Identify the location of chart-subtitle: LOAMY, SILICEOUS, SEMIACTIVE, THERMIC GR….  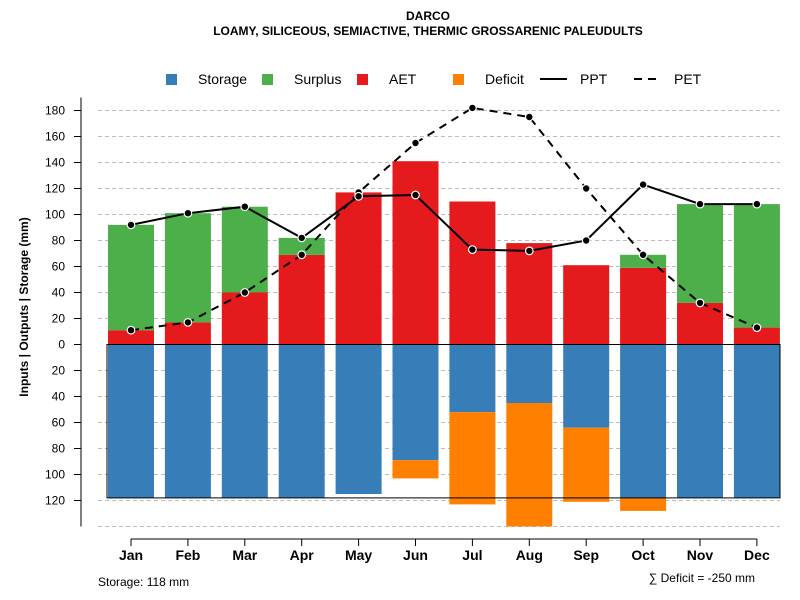
(428, 31).